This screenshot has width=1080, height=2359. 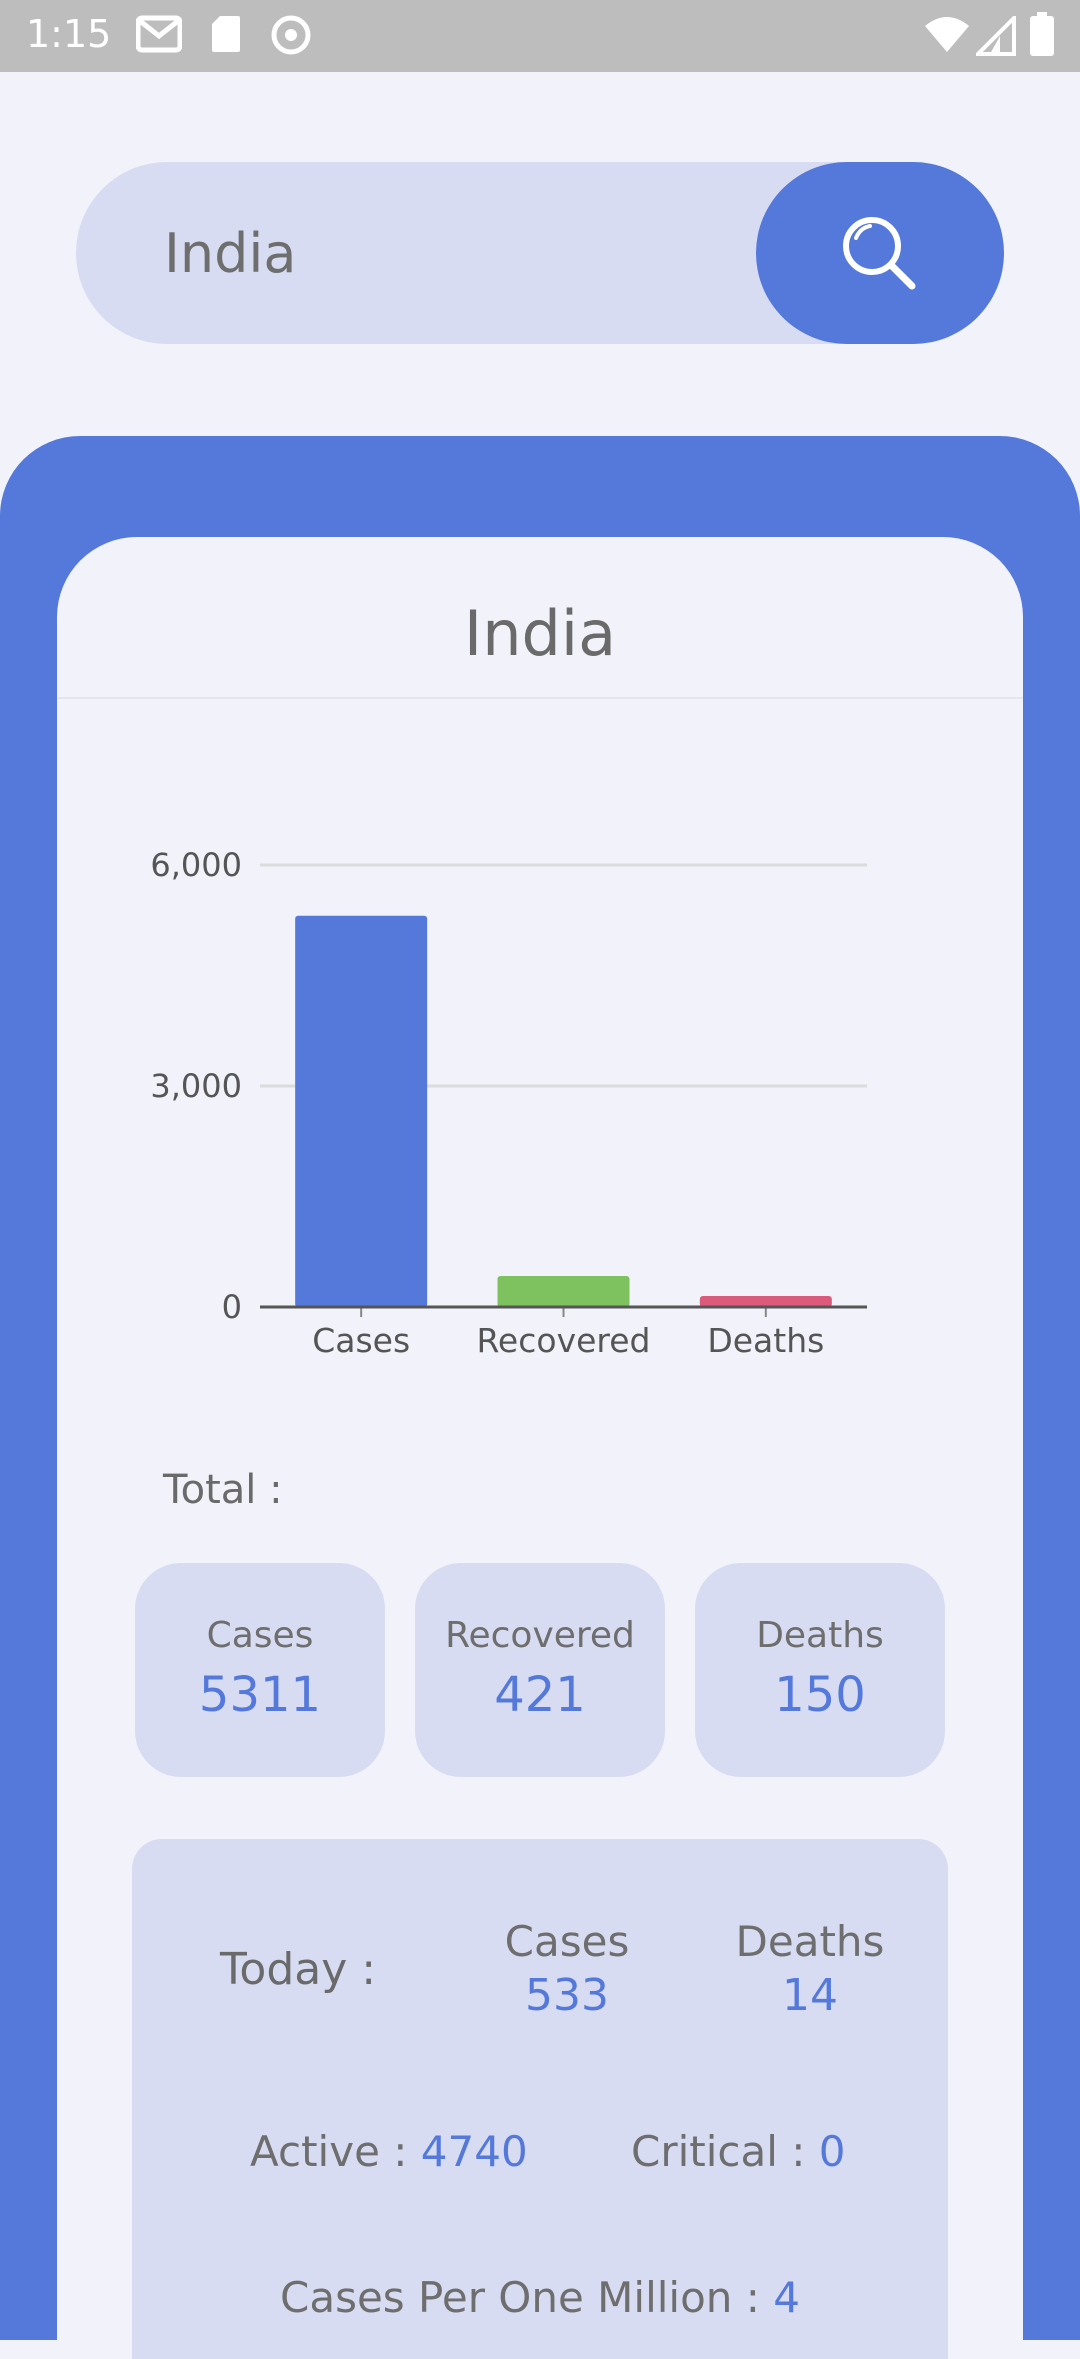 What do you see at coordinates (567, 1969) in the screenshot?
I see `today-cases: Cases 533` at bounding box center [567, 1969].